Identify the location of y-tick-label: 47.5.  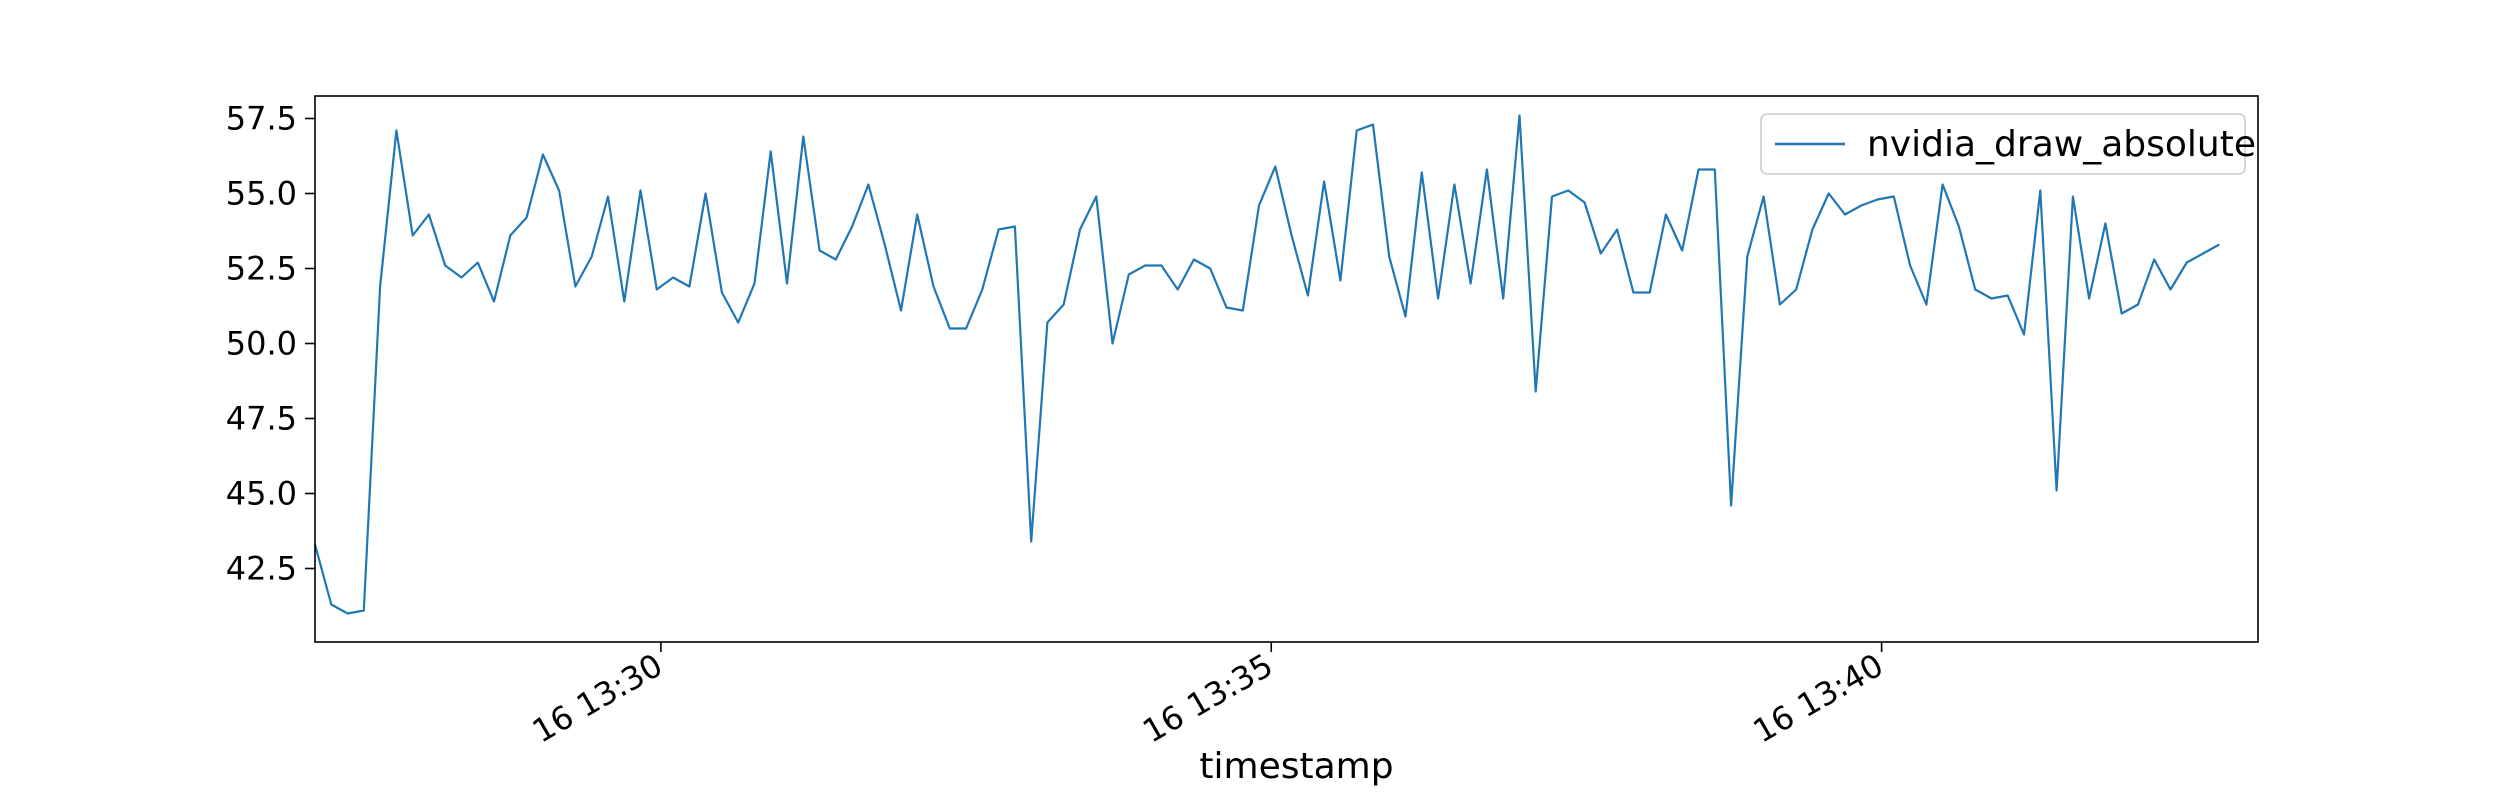
(261, 419).